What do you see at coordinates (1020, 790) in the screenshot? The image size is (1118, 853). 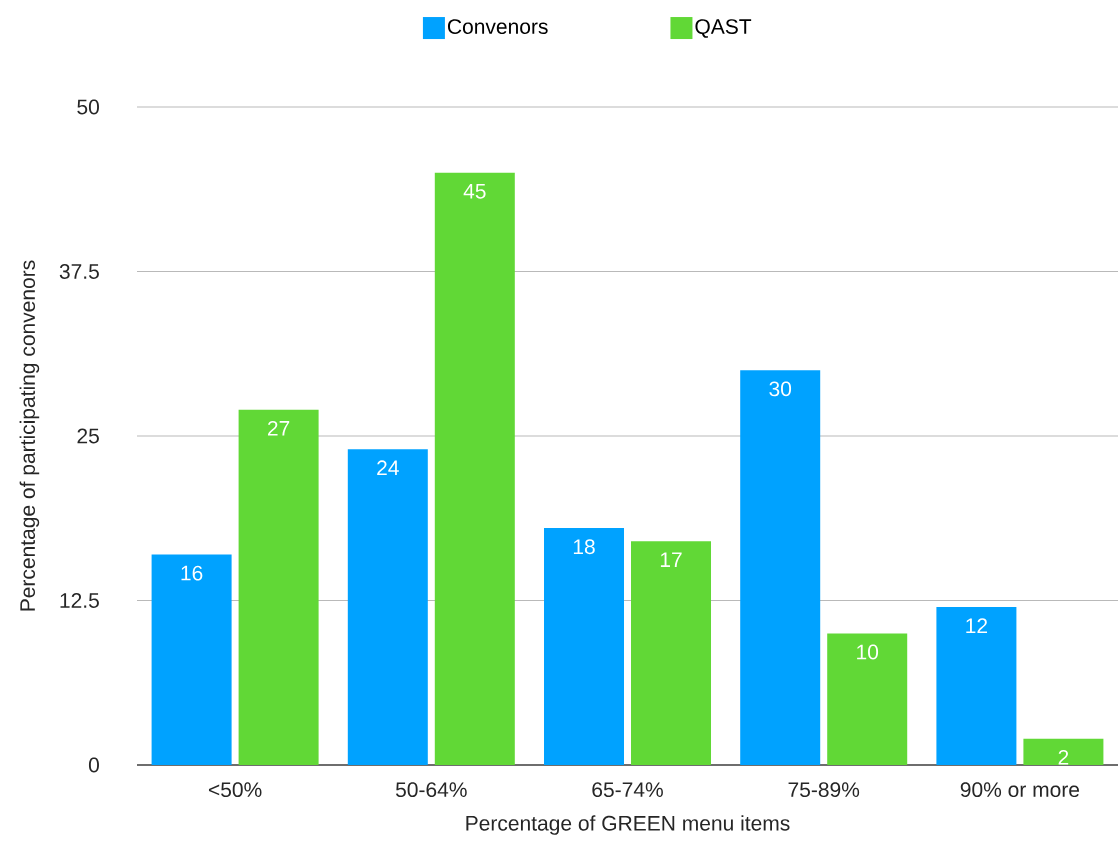 I see `x-tick-label: 90% or more` at bounding box center [1020, 790].